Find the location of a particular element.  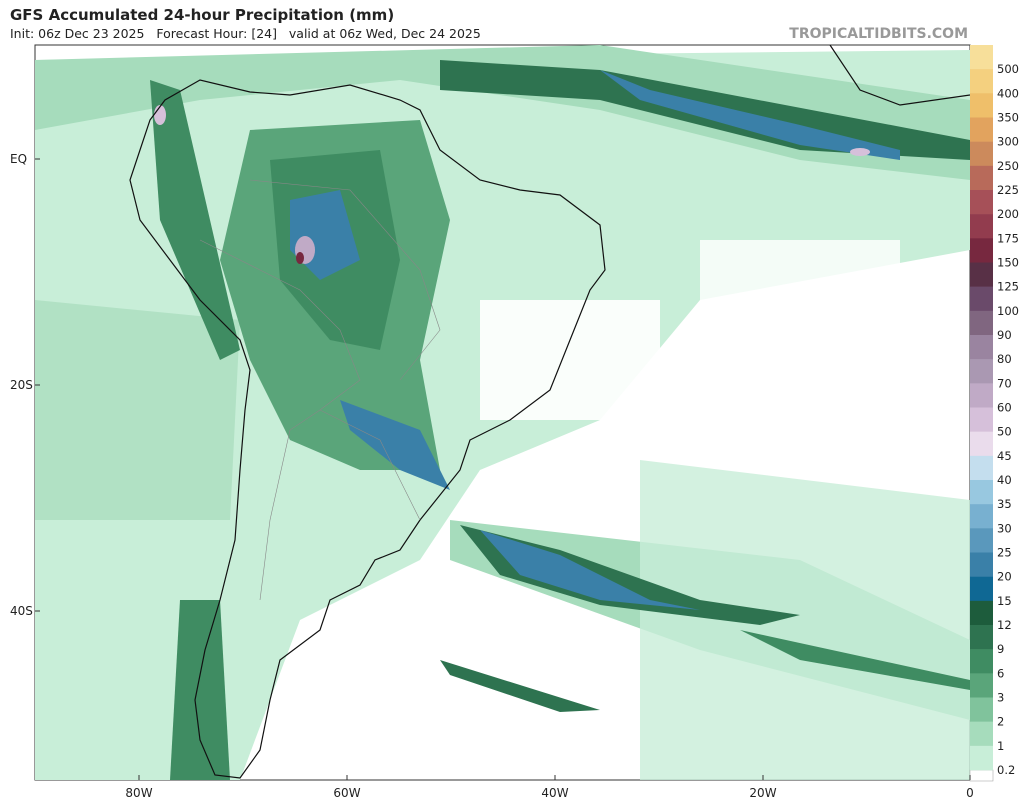

colorbar-label: 6 is located at coordinates (1000, 673).